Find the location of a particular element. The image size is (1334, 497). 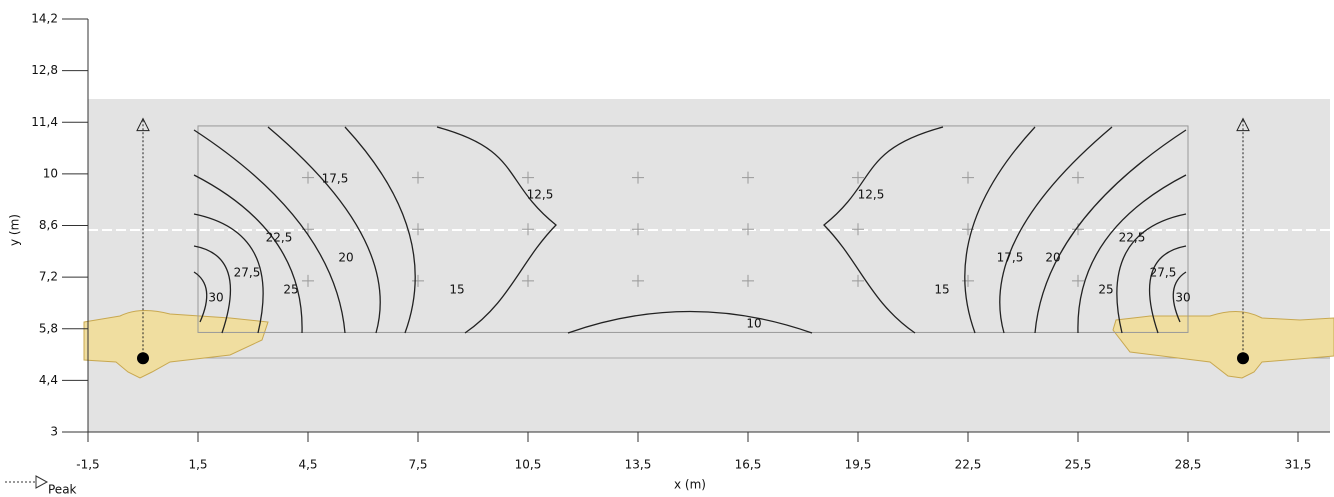

y-tick-label: 4,4 is located at coordinates (48, 380).